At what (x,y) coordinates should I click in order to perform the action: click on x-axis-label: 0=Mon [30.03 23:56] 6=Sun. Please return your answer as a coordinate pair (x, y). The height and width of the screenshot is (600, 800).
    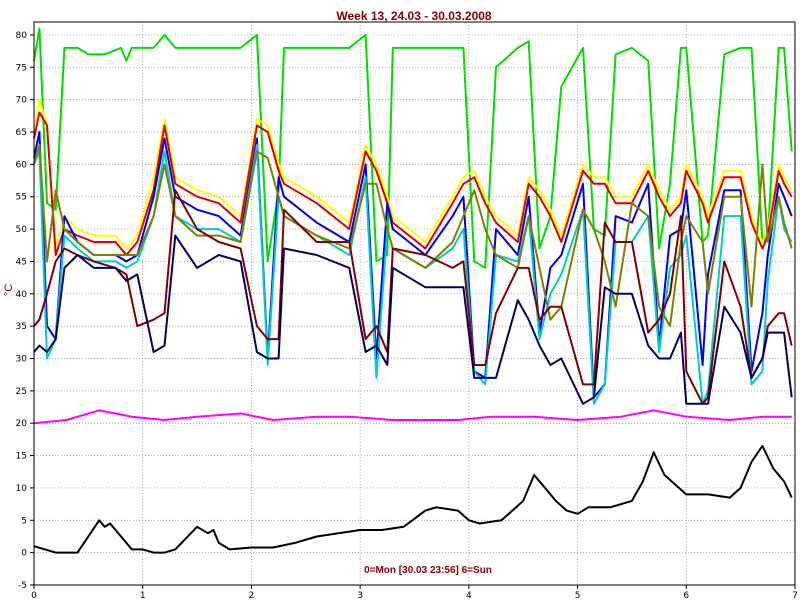
    Looking at the image, I should click on (428, 570).